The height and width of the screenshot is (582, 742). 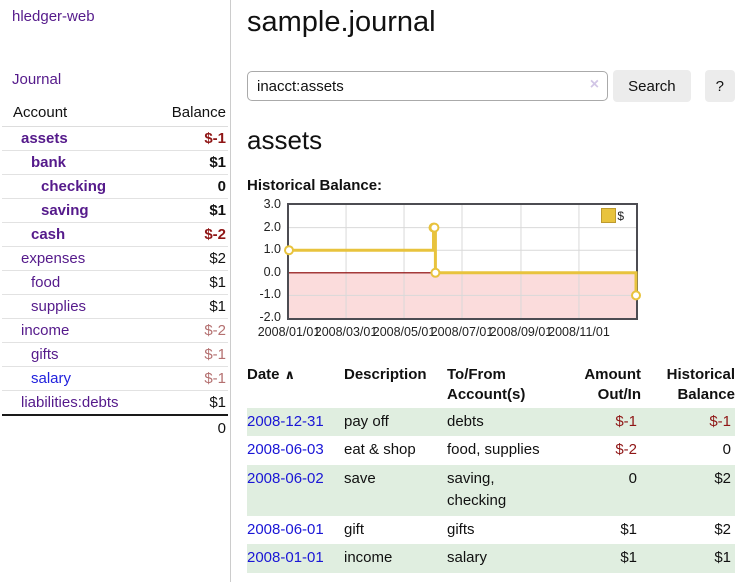 What do you see at coordinates (285, 557) in the screenshot?
I see `transaction-date-link: 2008-01-01` at bounding box center [285, 557].